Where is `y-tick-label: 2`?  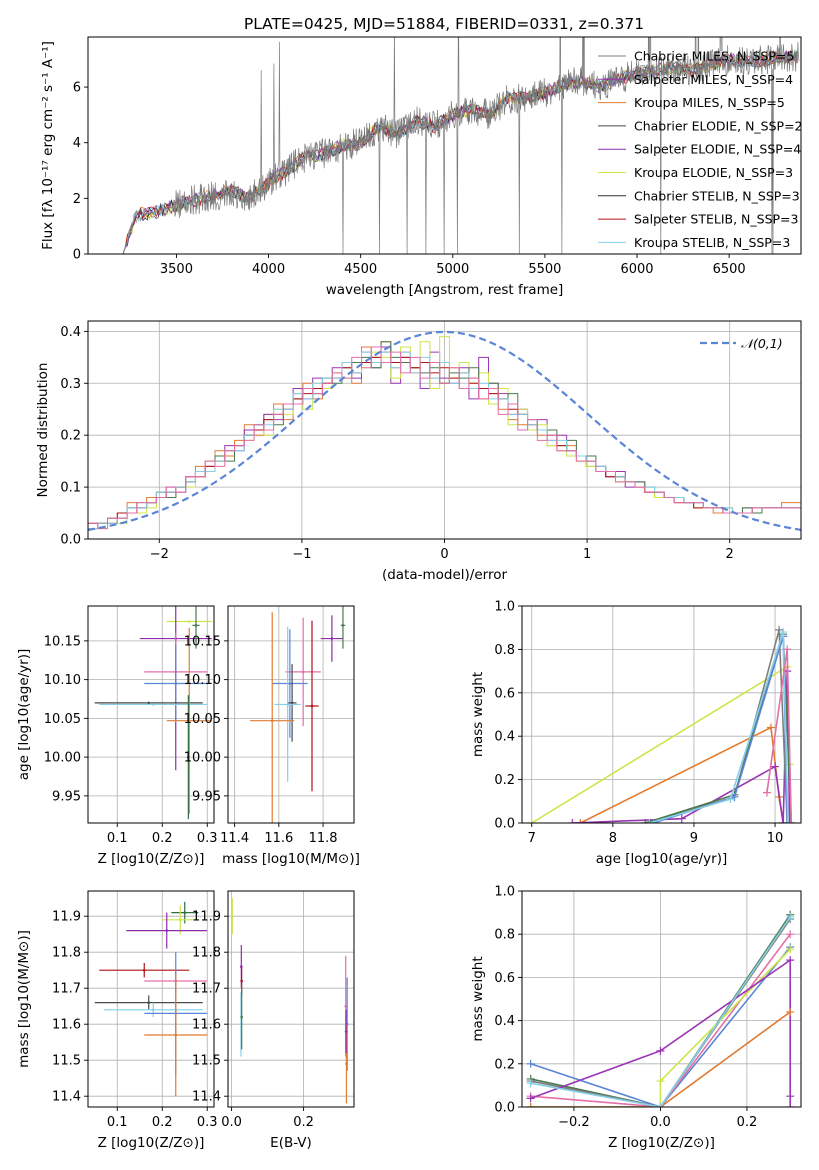 y-tick-label: 2 is located at coordinates (77, 199).